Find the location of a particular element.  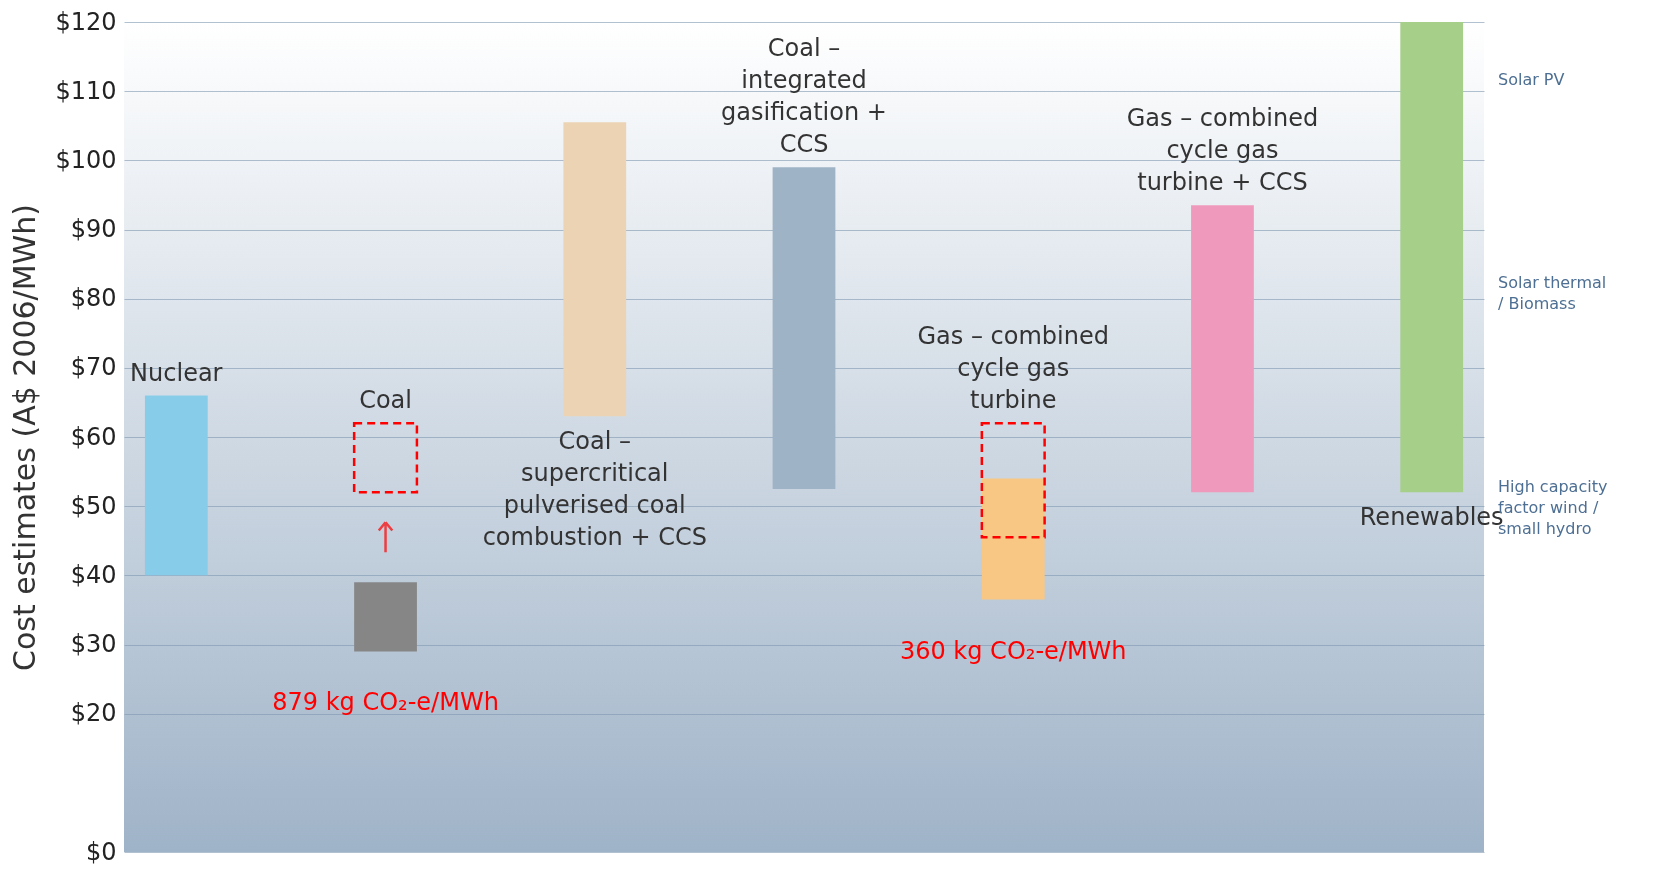

y-tick-label: $80 is located at coordinates (93, 298).